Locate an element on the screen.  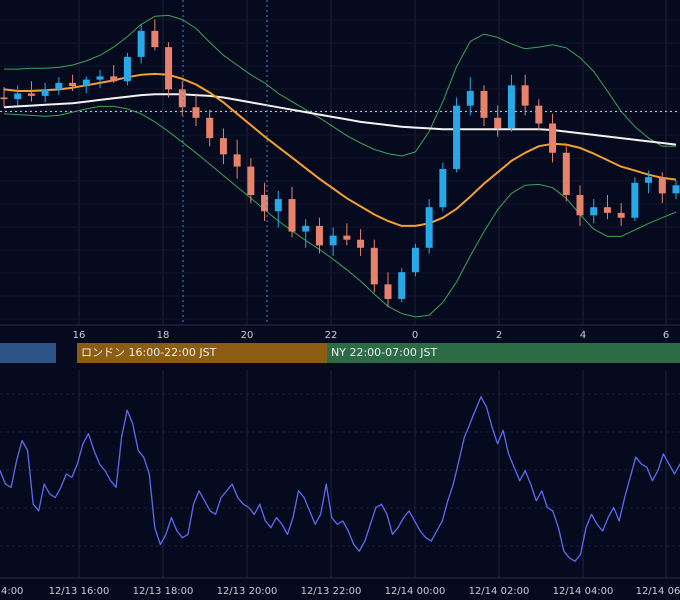
rsi-x-tick-label: 12/13 18:00 is located at coordinates (163, 591).